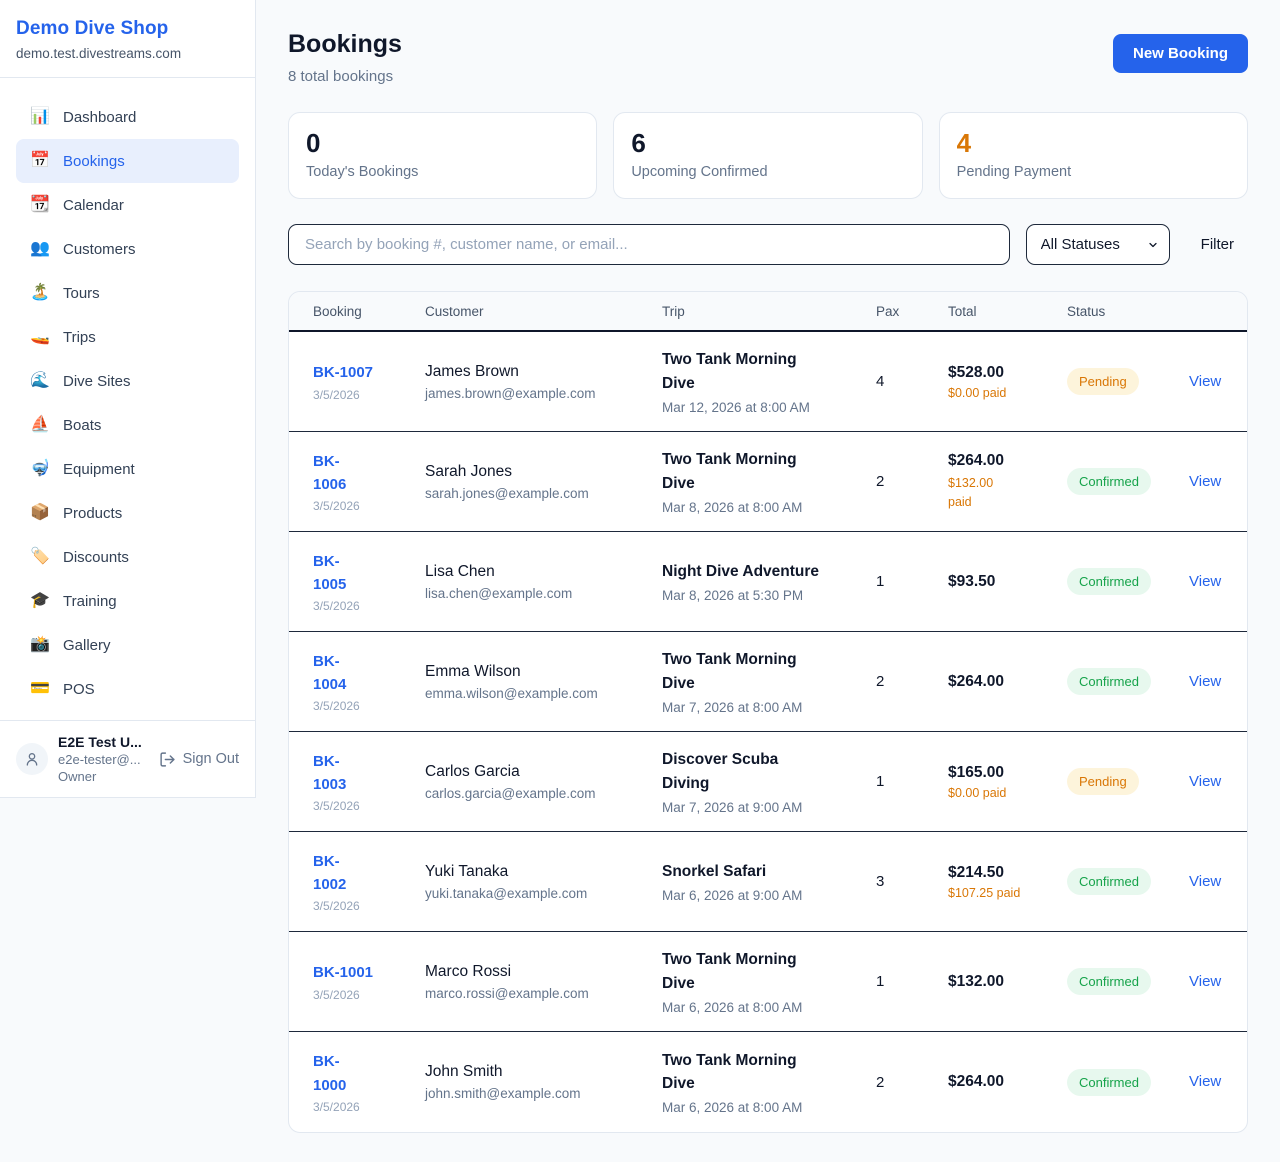 The height and width of the screenshot is (1162, 1280). Describe the element at coordinates (92, 28) in the screenshot. I see `shop-name: Demo Dive Shop` at that location.